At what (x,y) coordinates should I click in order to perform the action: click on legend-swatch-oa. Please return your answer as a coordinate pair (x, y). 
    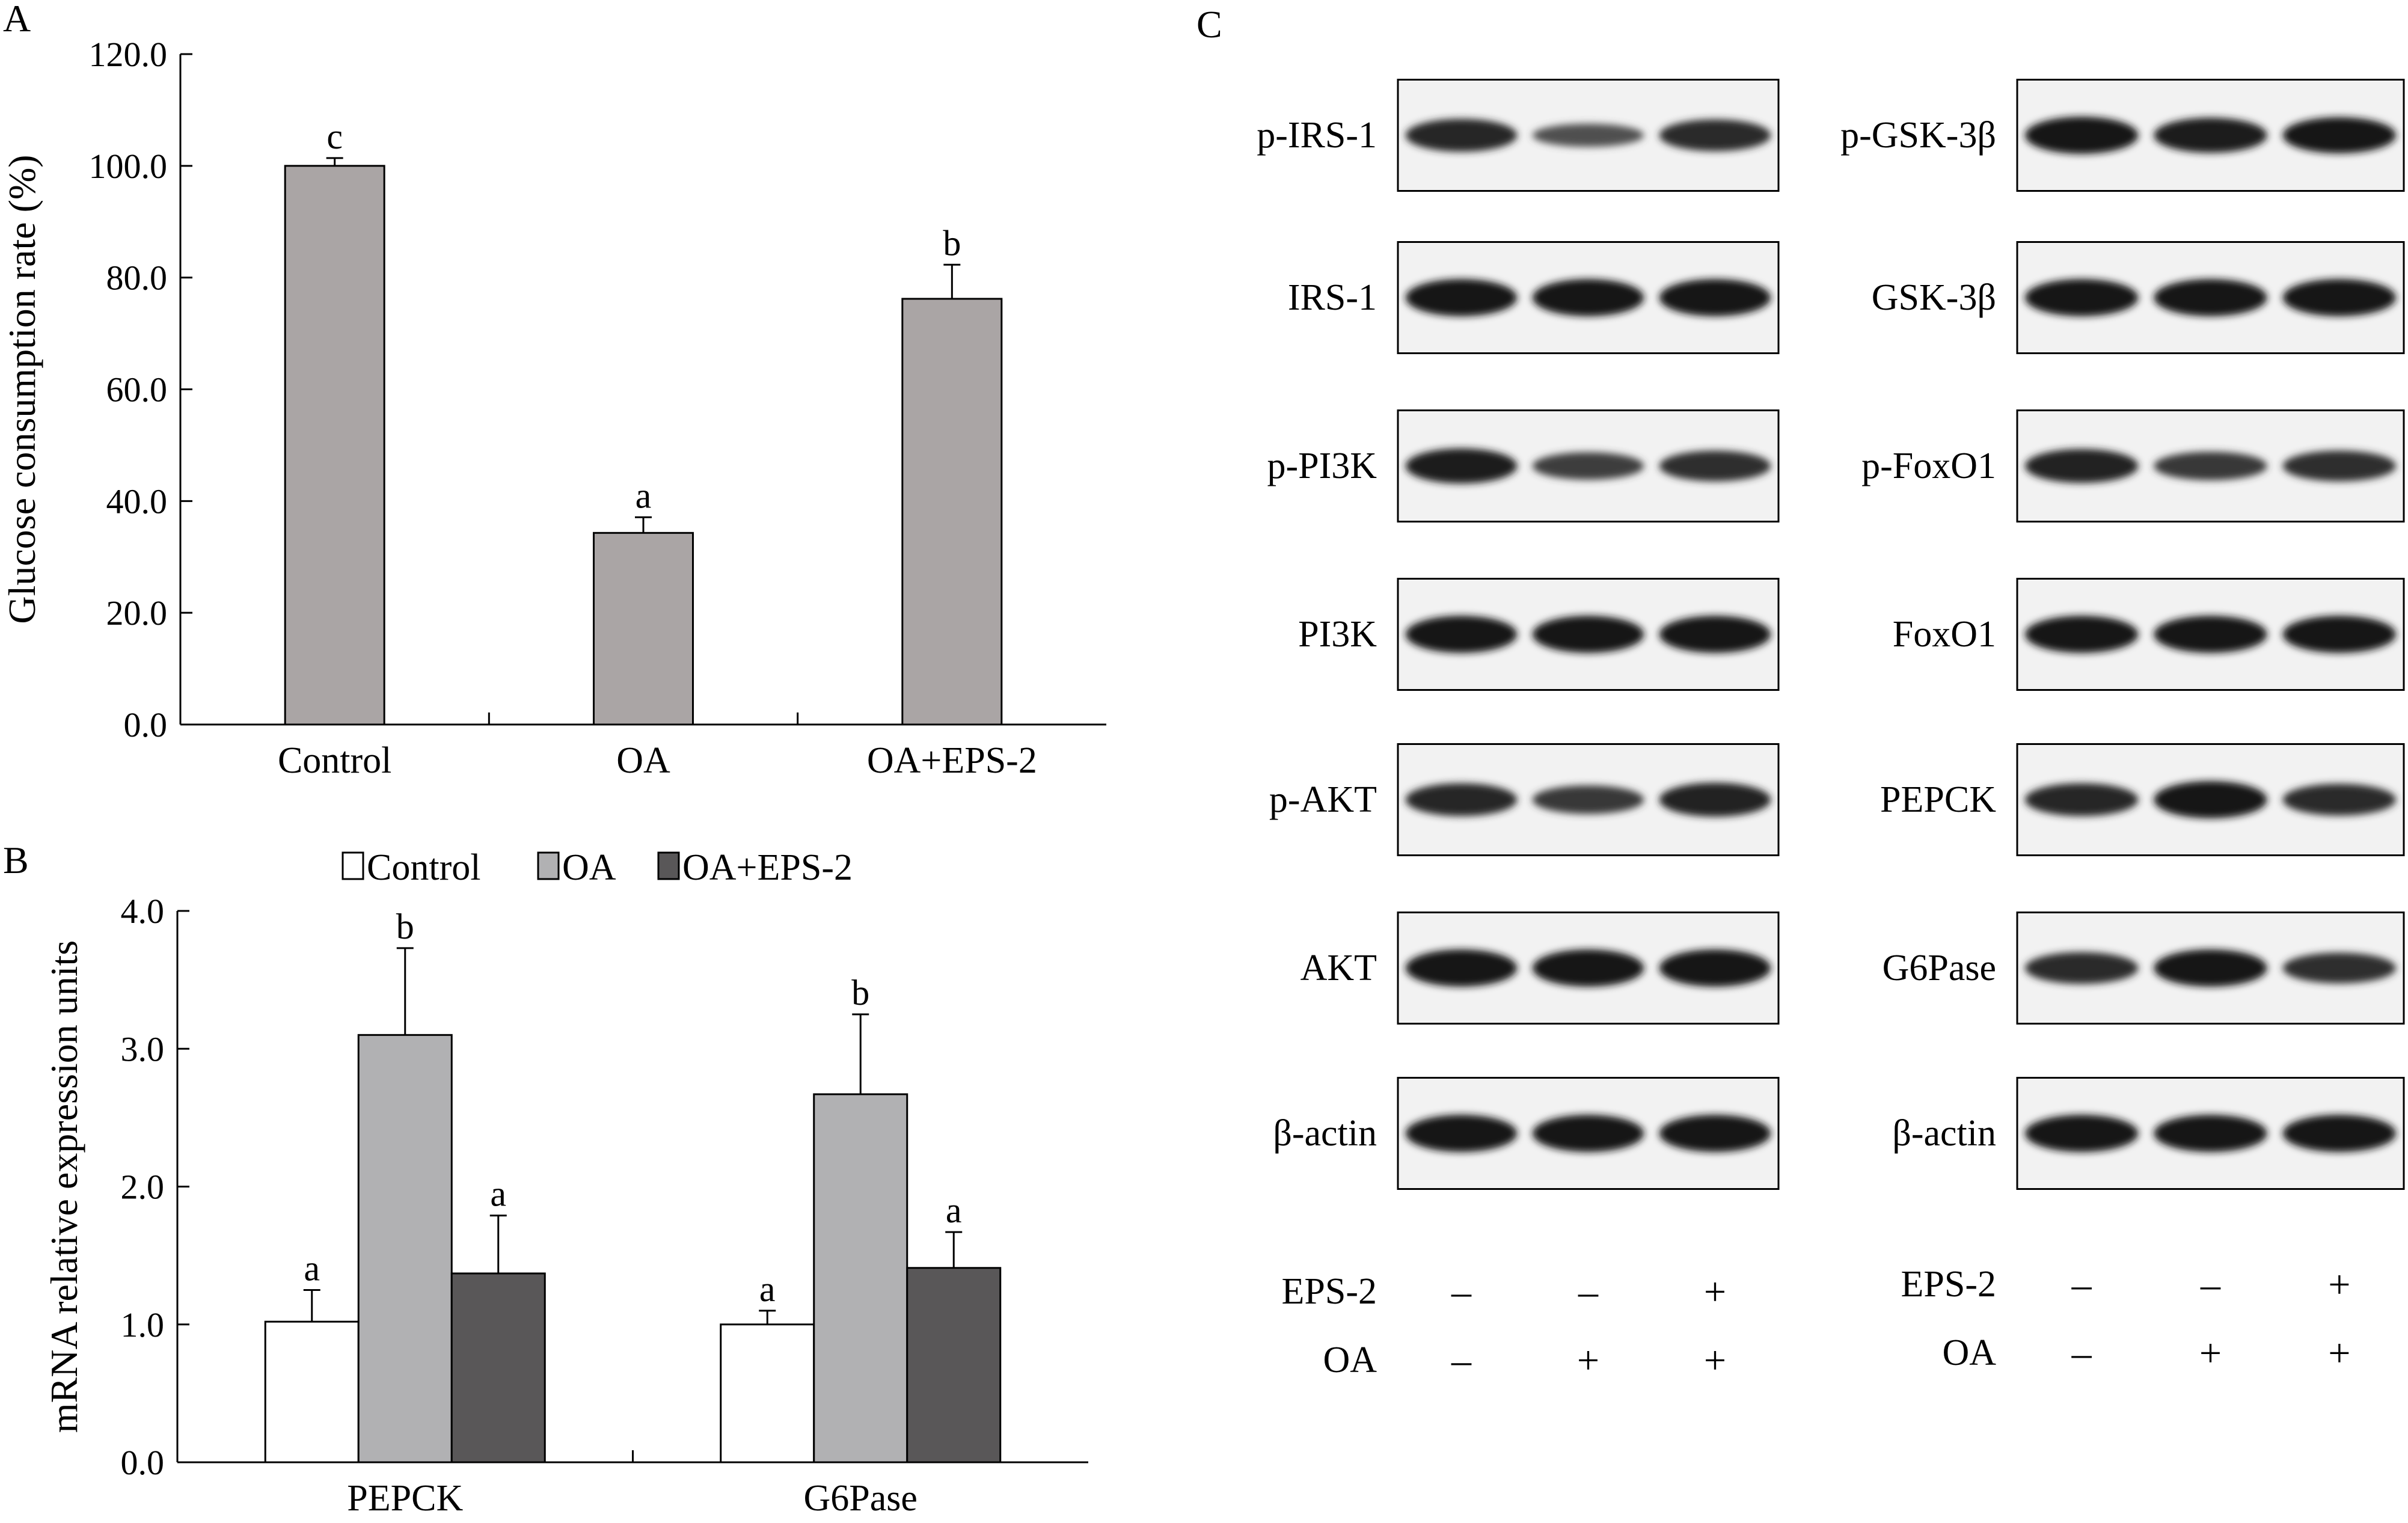
    Looking at the image, I should click on (548, 866).